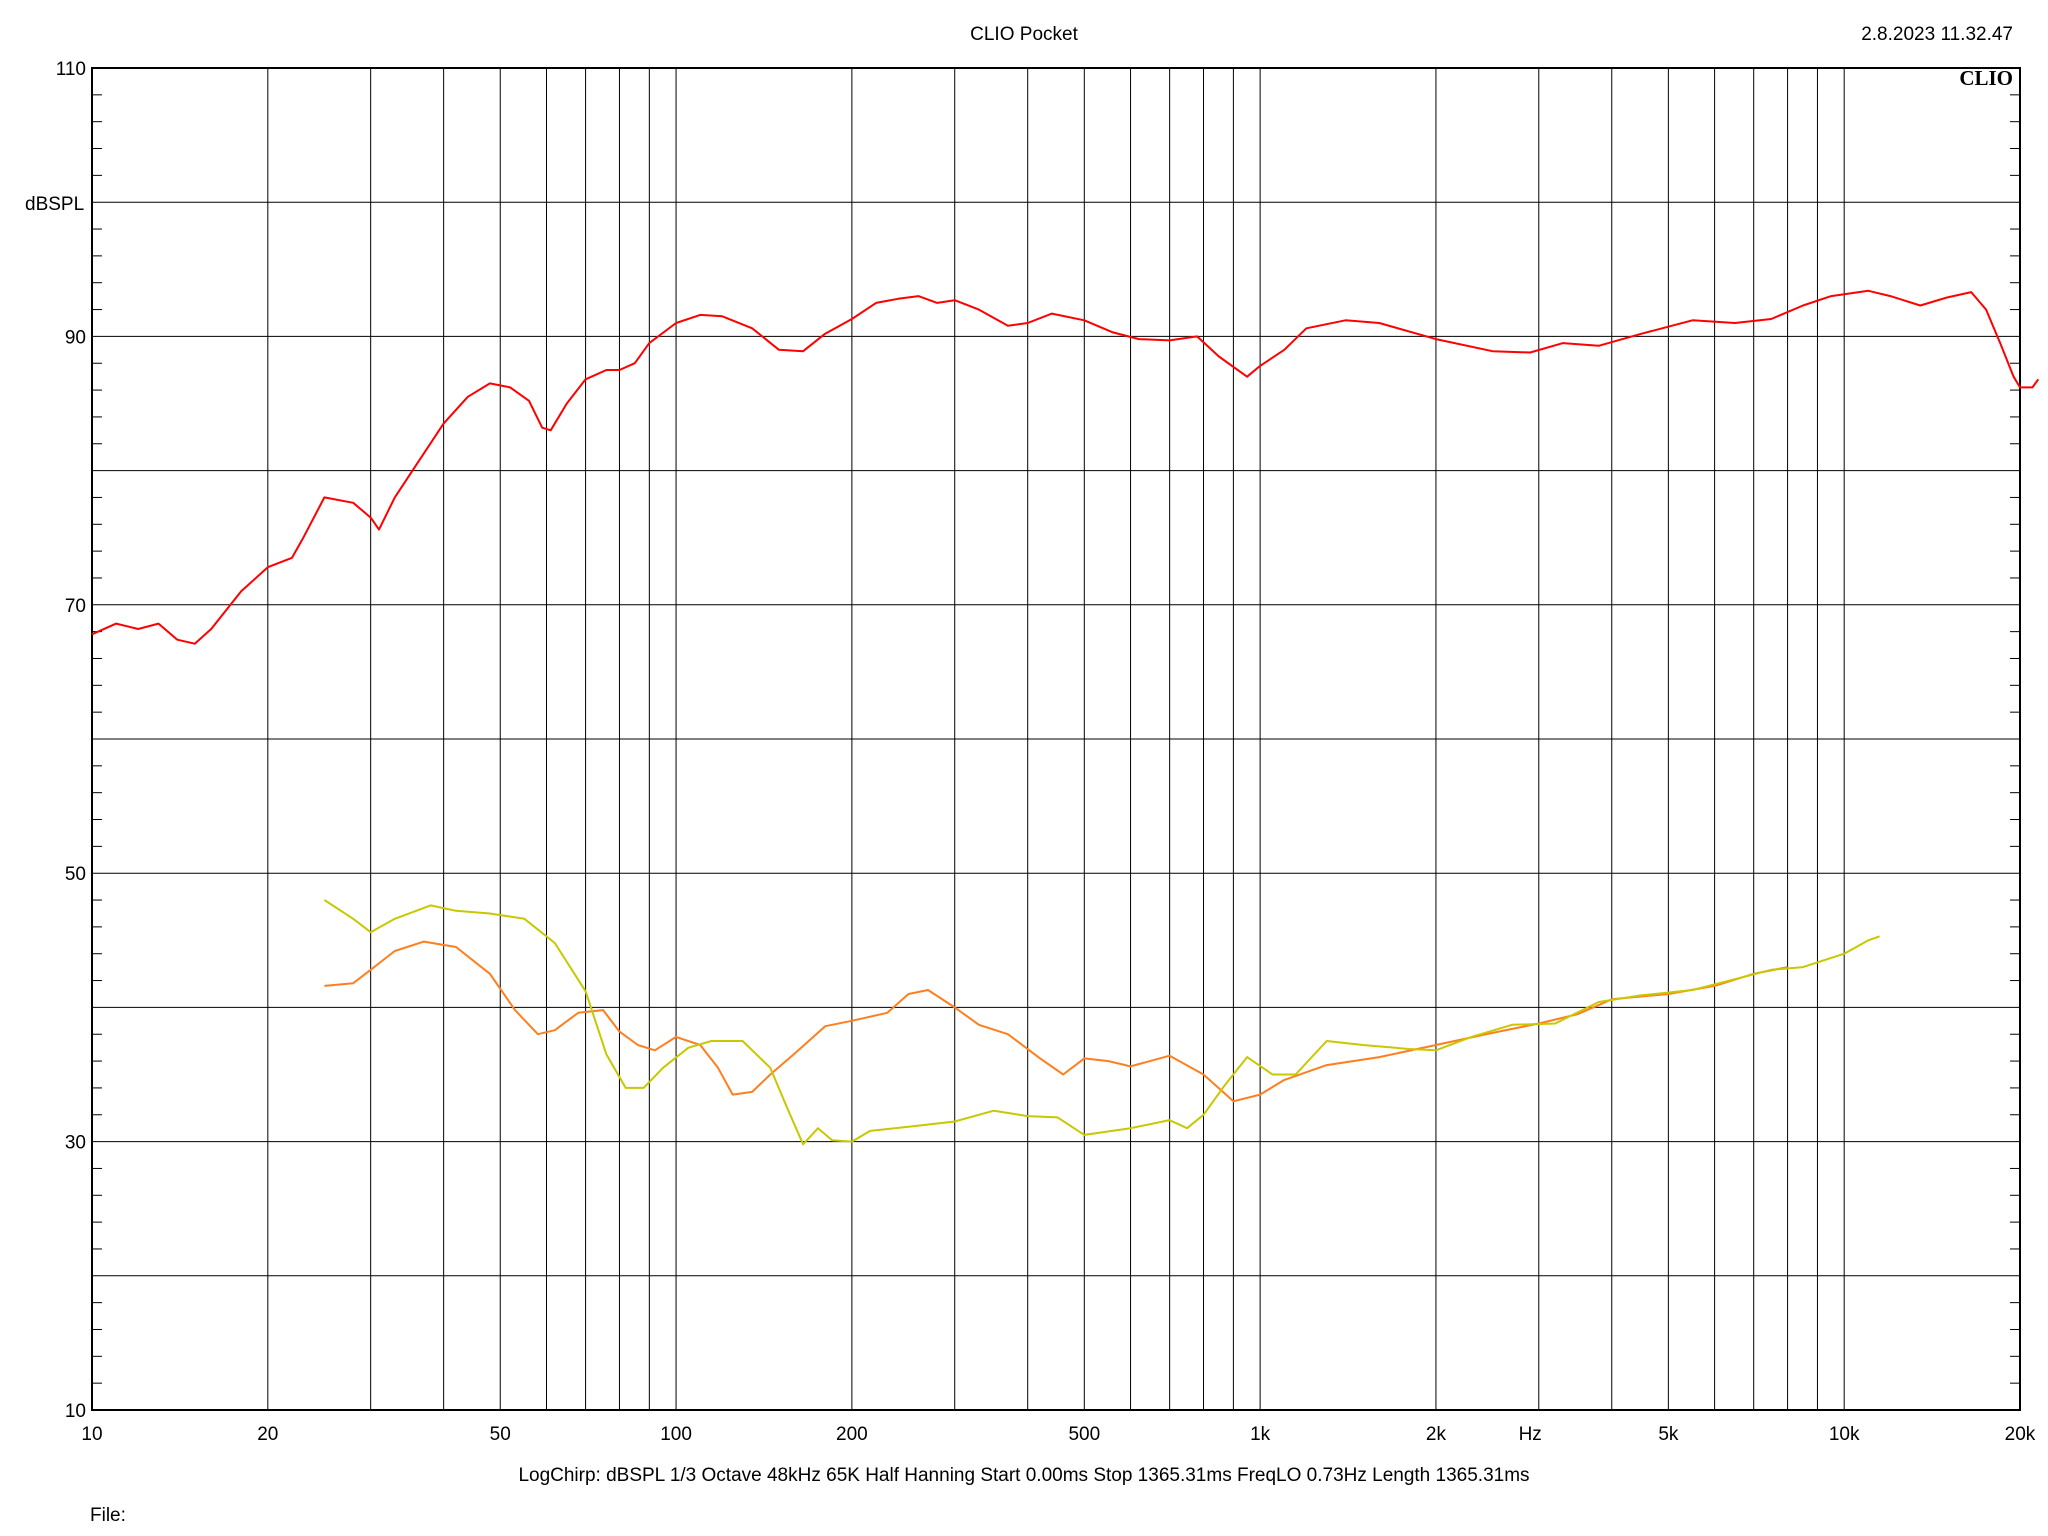 This screenshot has height=1536, width=2048. Describe the element at coordinates (2020, 1434) in the screenshot. I see `x-tick-label: 20k` at that location.